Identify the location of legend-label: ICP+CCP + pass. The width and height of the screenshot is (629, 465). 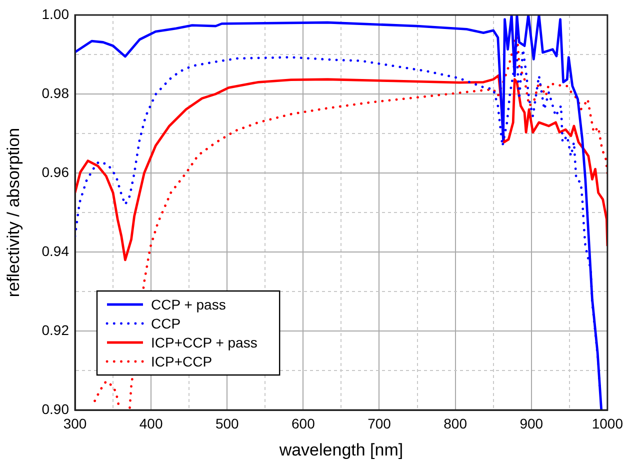
(204, 342).